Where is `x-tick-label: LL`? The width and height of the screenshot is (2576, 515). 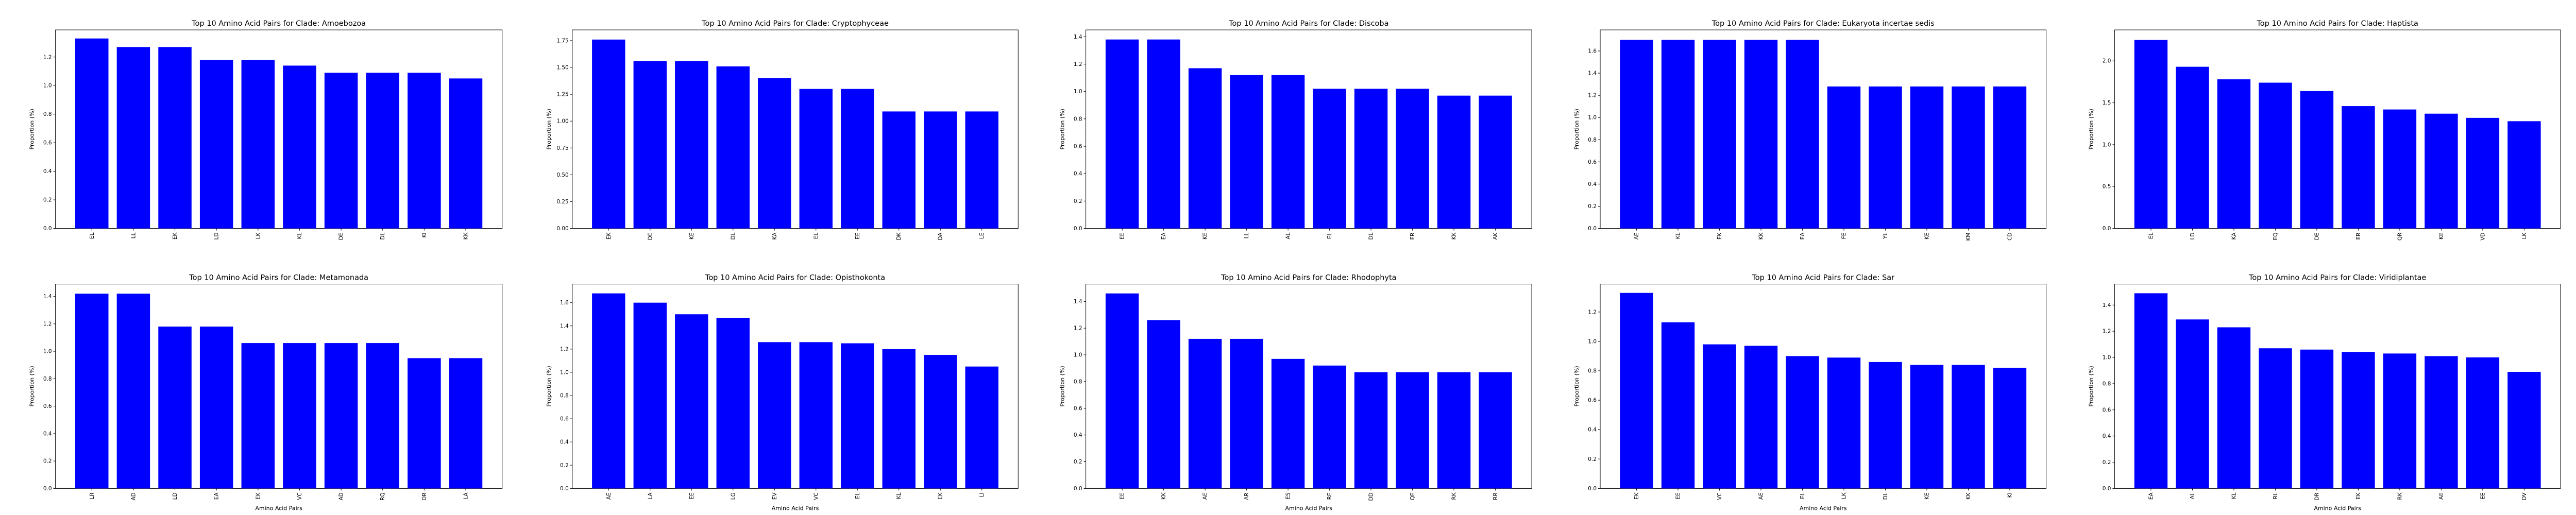
x-tick-label: LL is located at coordinates (1247, 235).